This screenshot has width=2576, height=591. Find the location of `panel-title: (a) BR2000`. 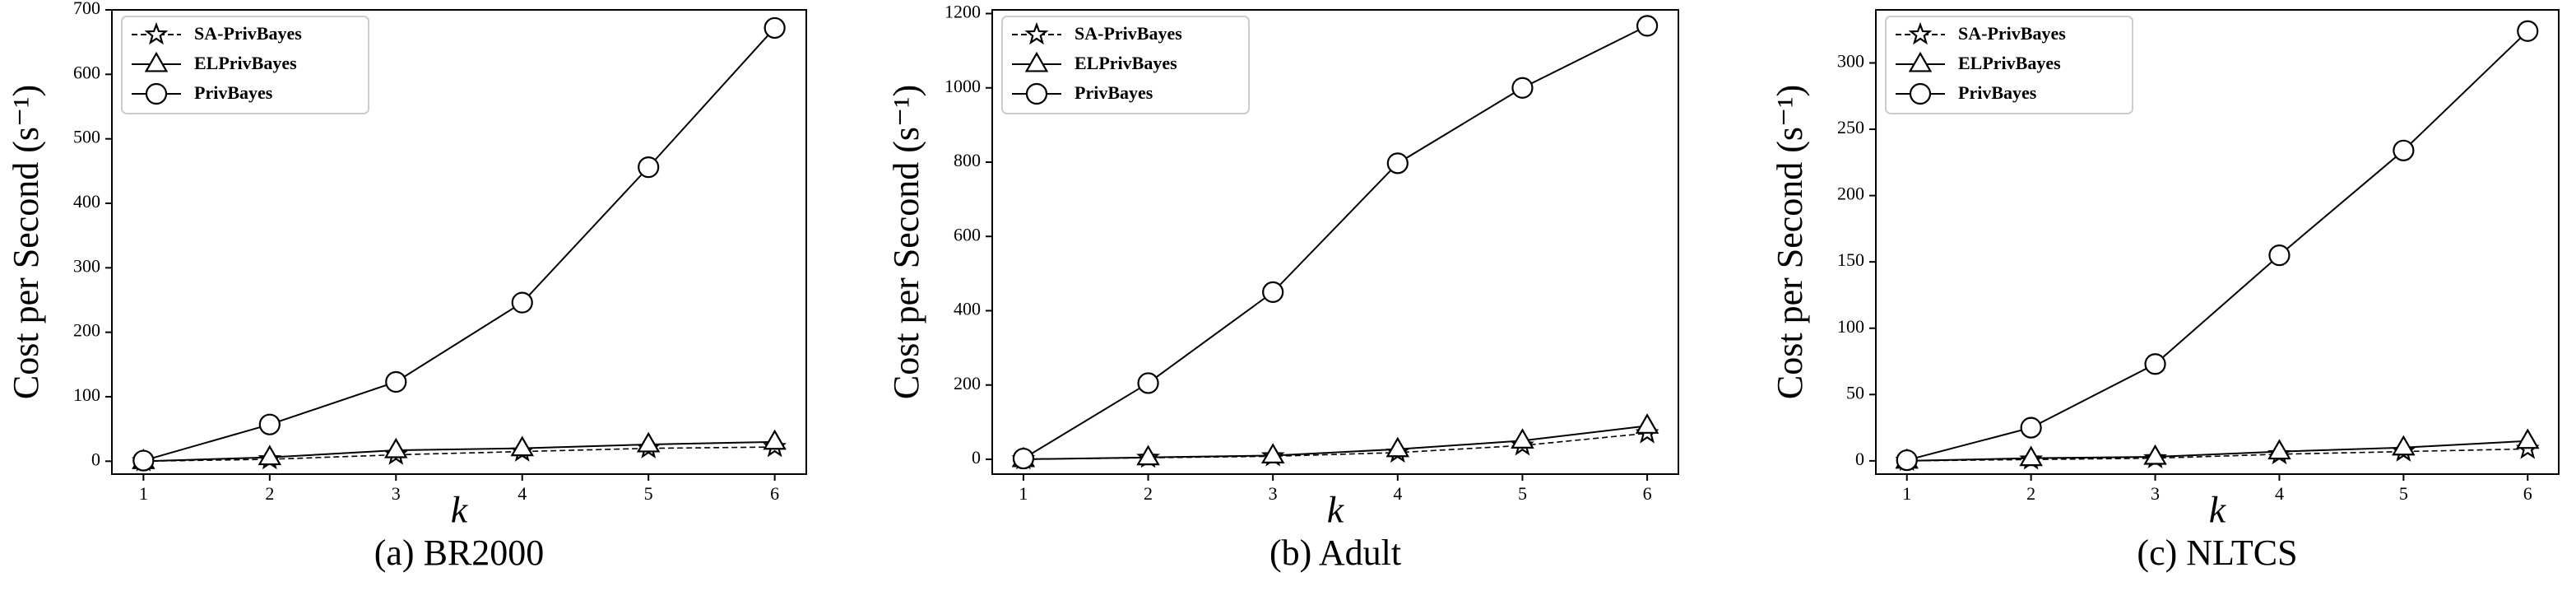

panel-title: (a) BR2000 is located at coordinates (459, 553).